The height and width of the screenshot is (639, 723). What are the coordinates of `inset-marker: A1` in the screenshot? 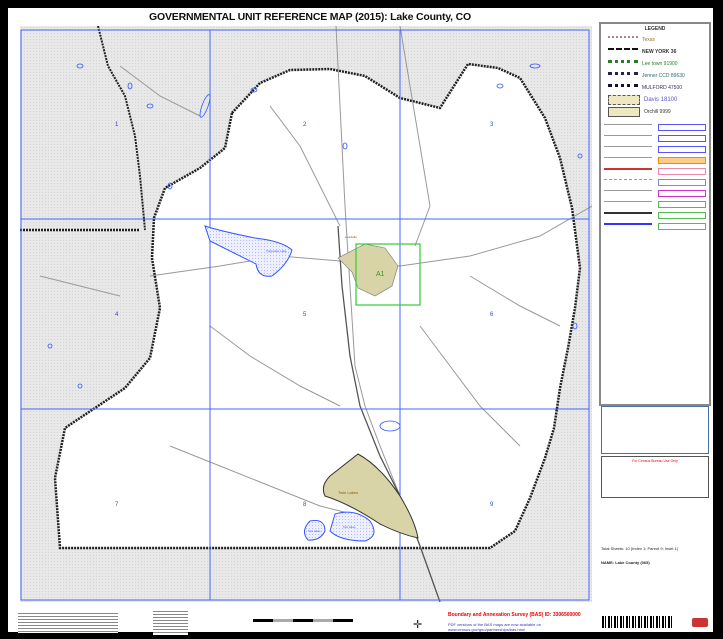 It's located at (380, 274).